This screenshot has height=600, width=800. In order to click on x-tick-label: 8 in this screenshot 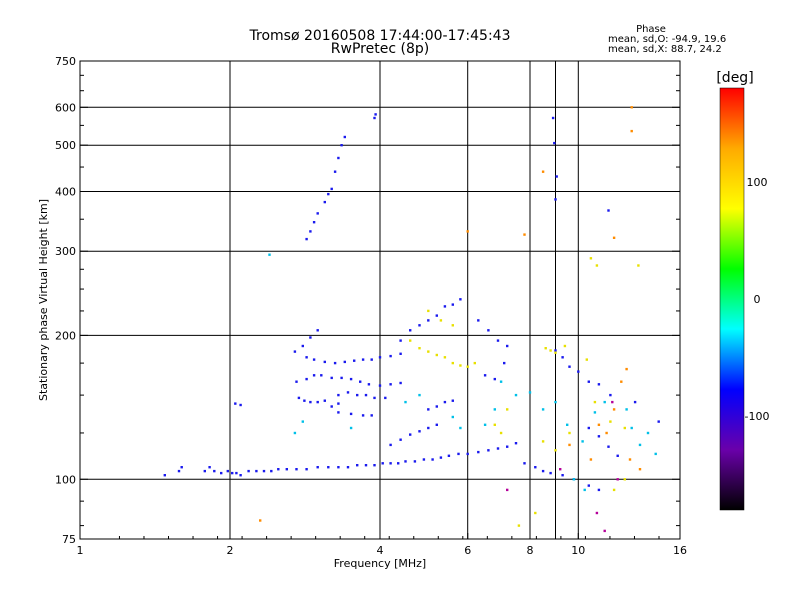, I will do `click(530, 550)`.